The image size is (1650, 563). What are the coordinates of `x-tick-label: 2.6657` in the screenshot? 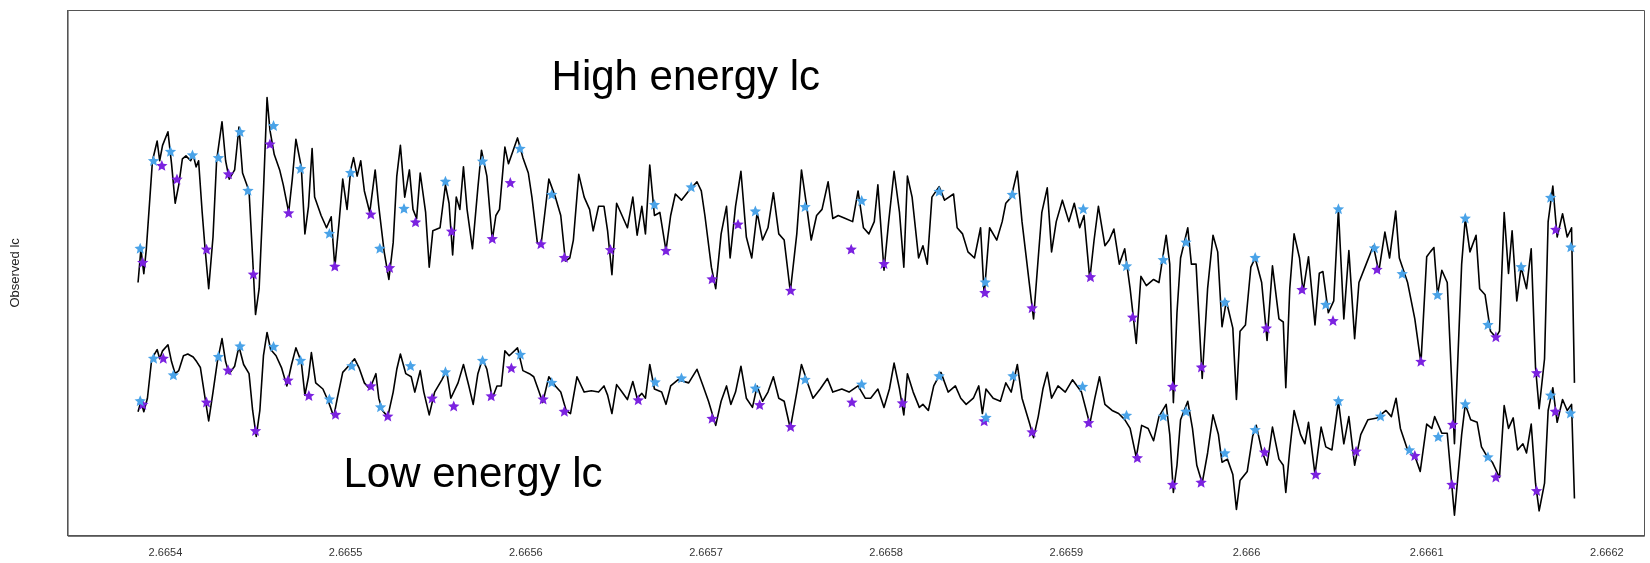 It's located at (706, 552).